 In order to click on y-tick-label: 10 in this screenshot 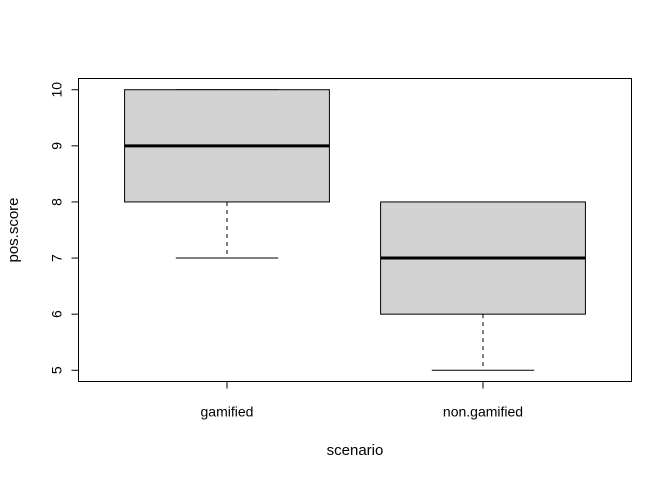, I will do `click(56, 90)`.